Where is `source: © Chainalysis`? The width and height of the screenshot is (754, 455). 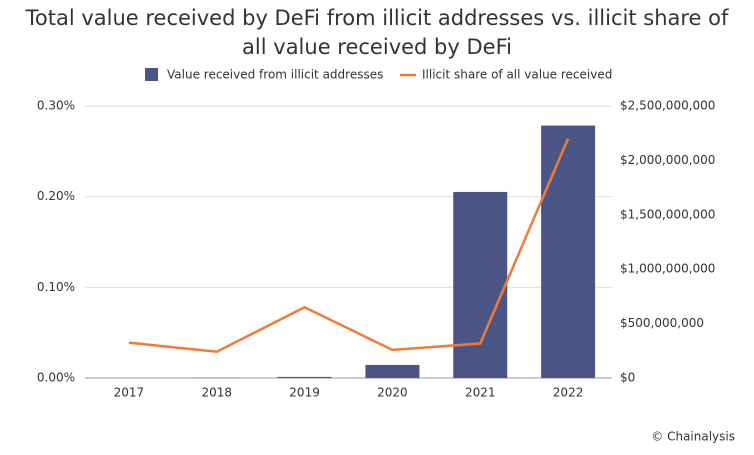 source: © Chainalysis is located at coordinates (693, 437).